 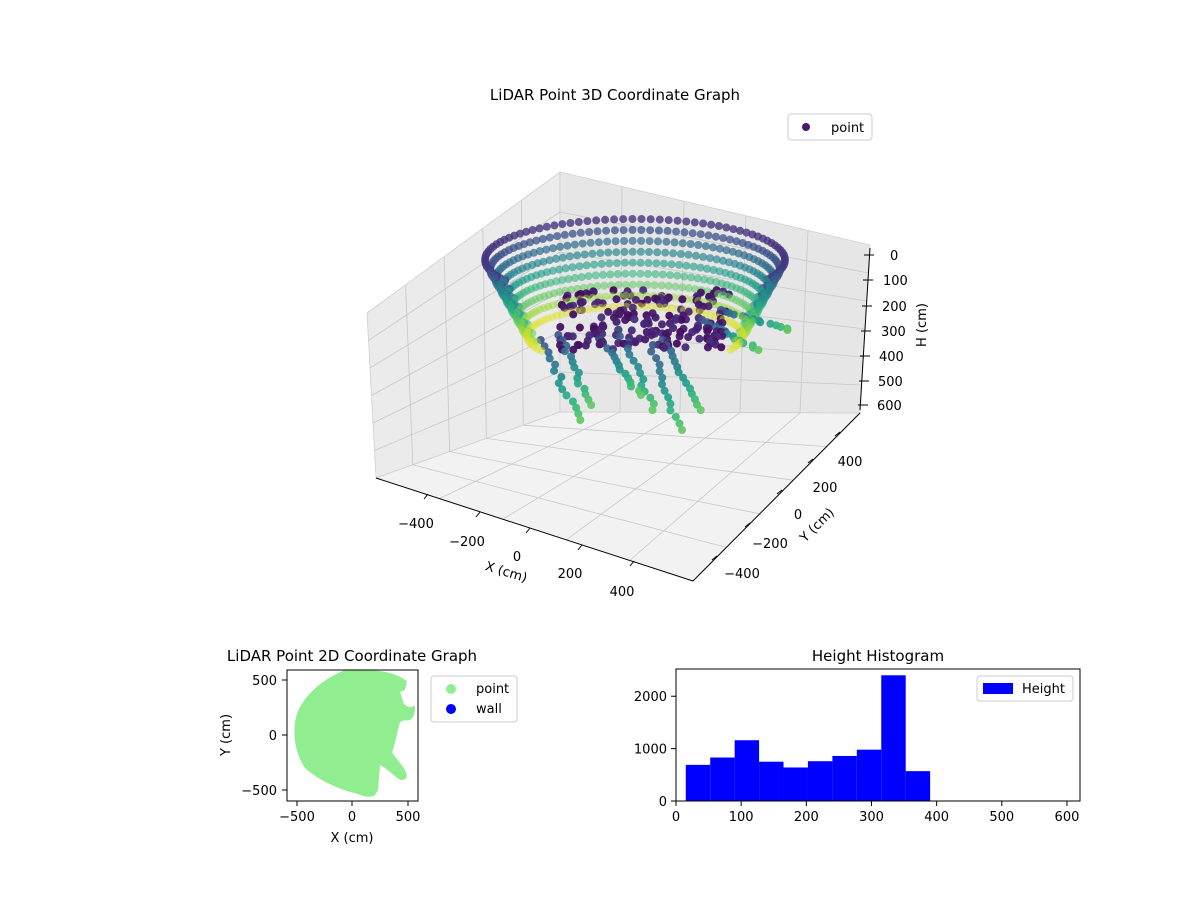 I want to click on y-axis-label-3d: Y (cm), so click(x=817, y=525).